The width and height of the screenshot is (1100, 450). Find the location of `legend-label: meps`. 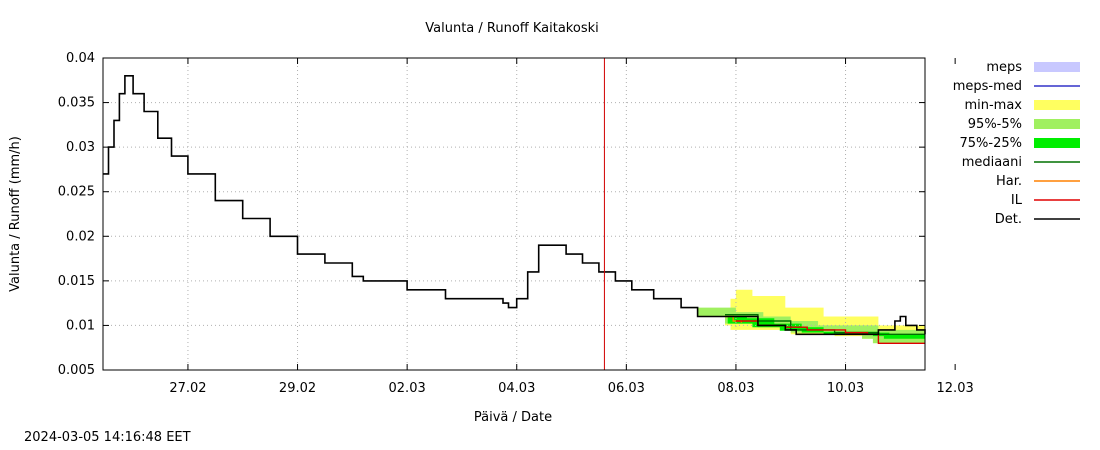

legend-label: meps is located at coordinates (1004, 67).